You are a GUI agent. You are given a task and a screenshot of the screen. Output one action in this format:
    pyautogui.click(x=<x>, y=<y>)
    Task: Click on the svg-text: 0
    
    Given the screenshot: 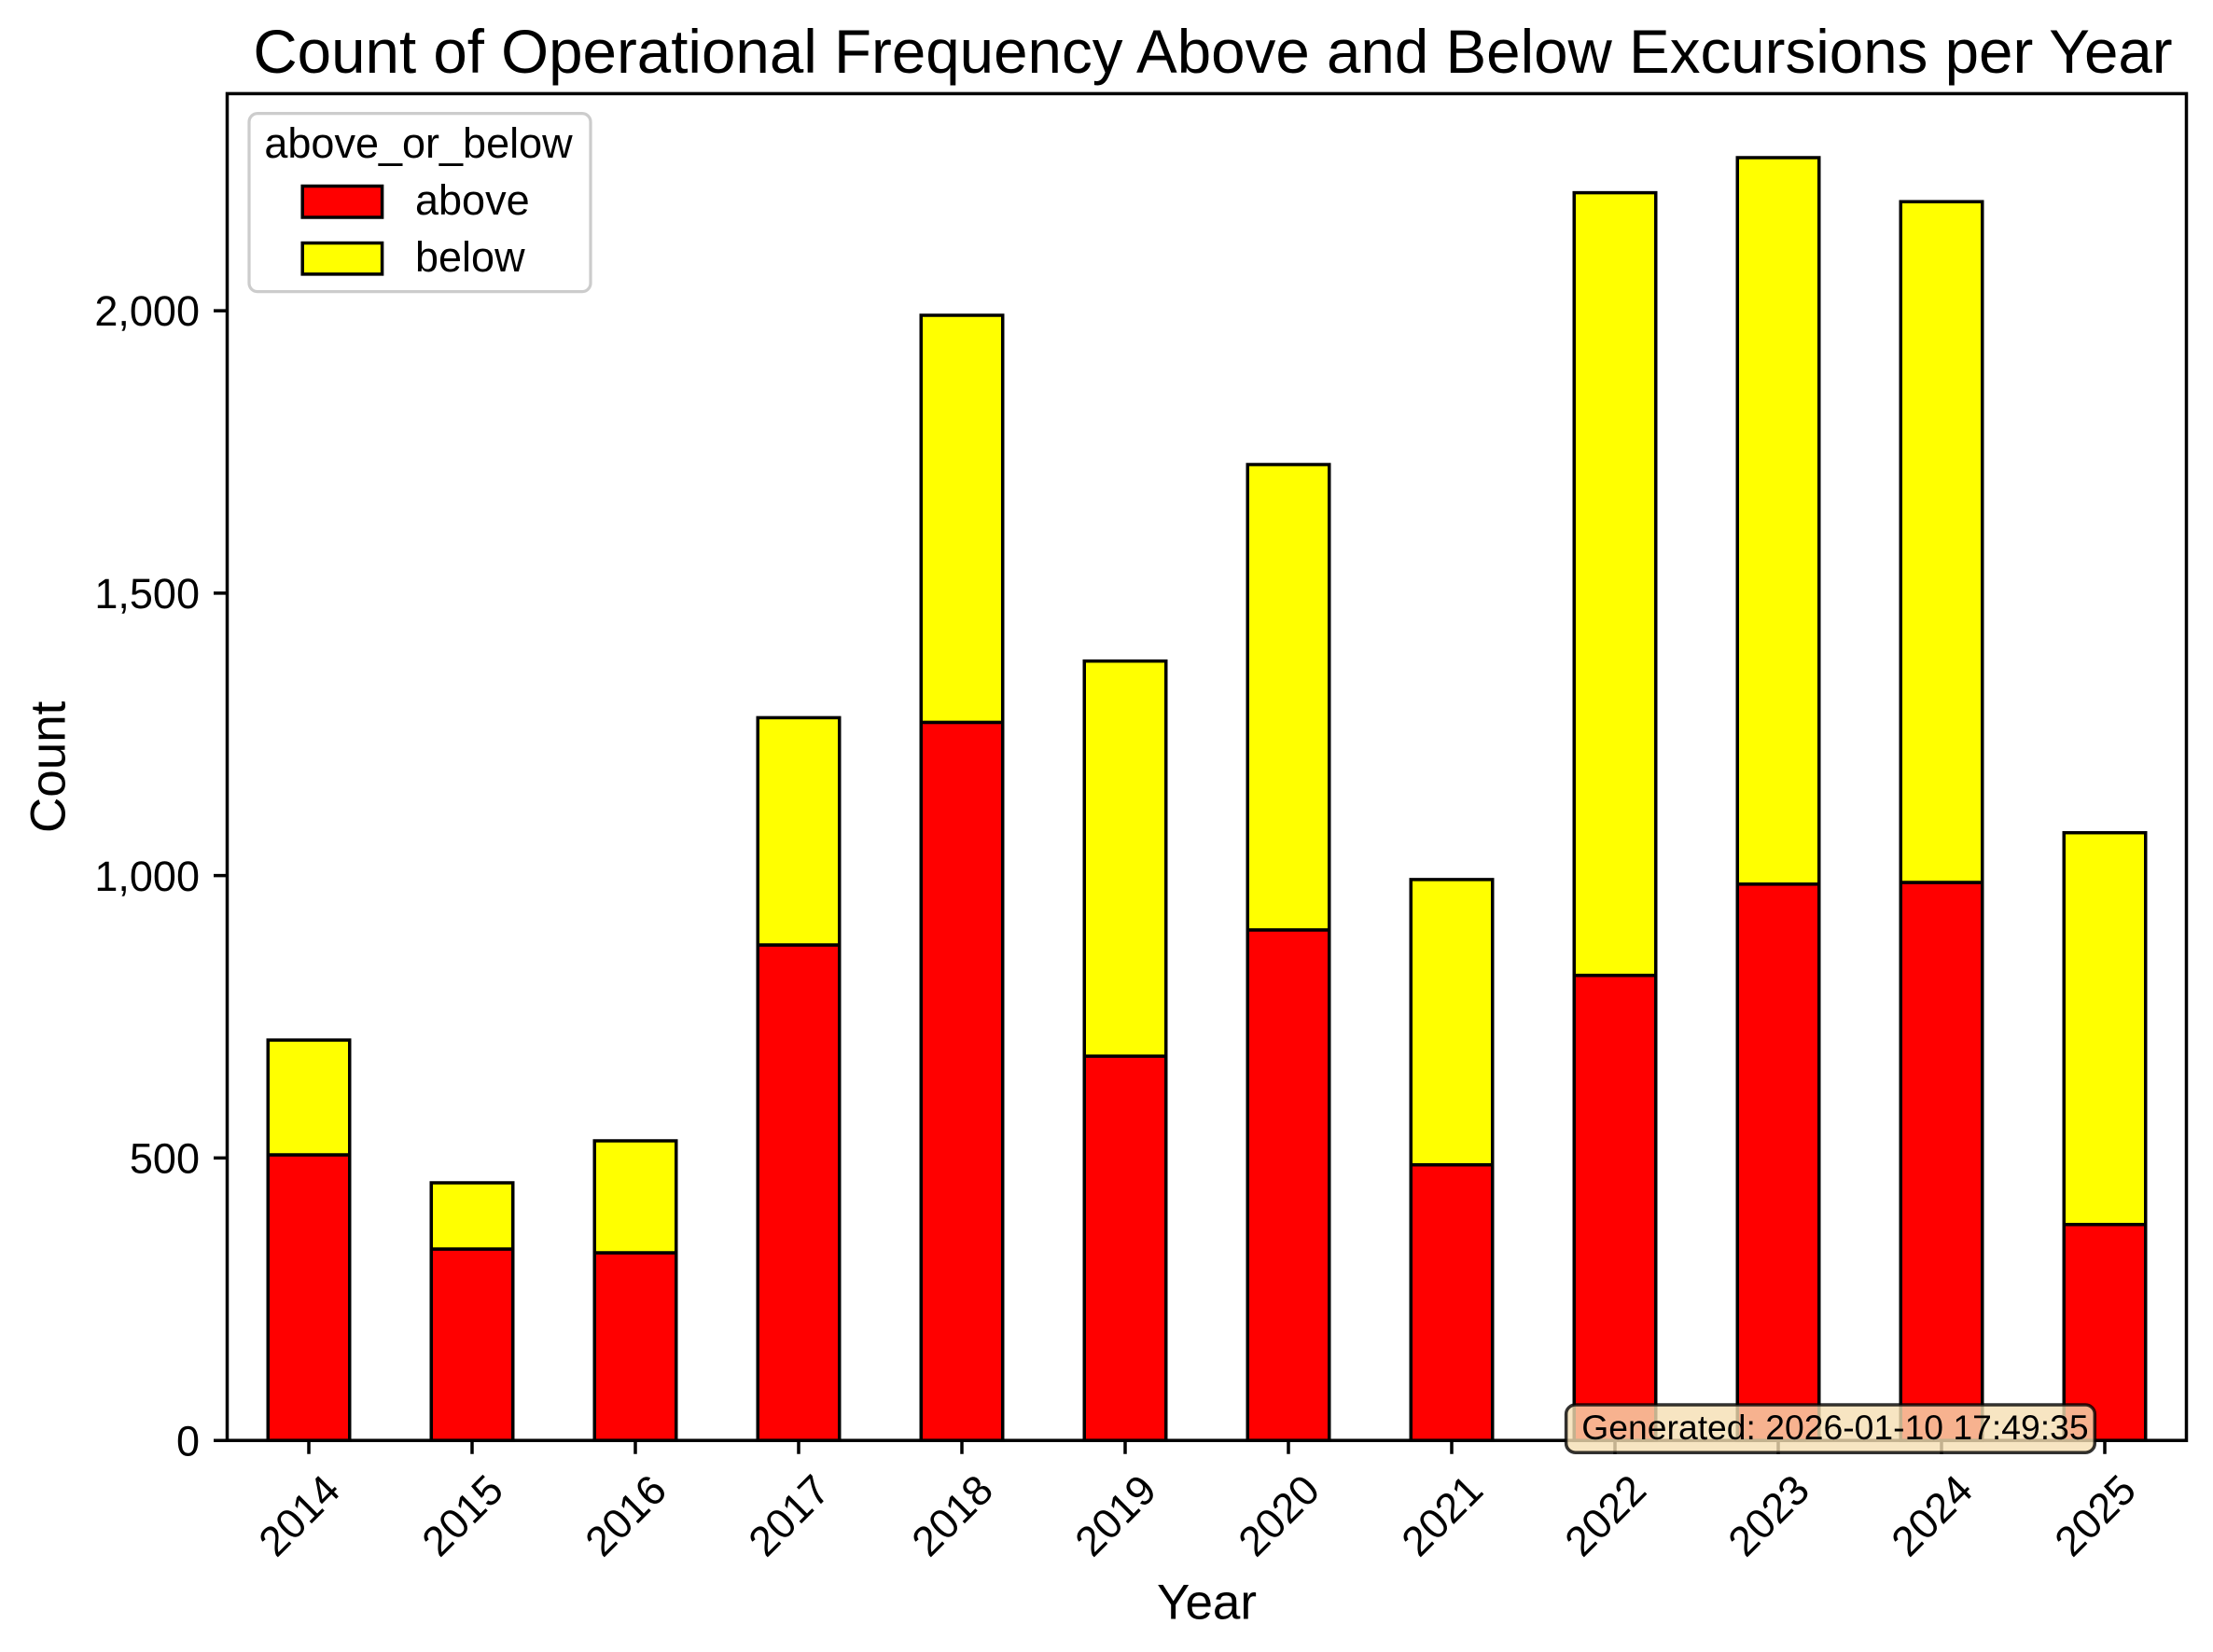 What is the action you would take?
    pyautogui.click(x=188, y=1441)
    